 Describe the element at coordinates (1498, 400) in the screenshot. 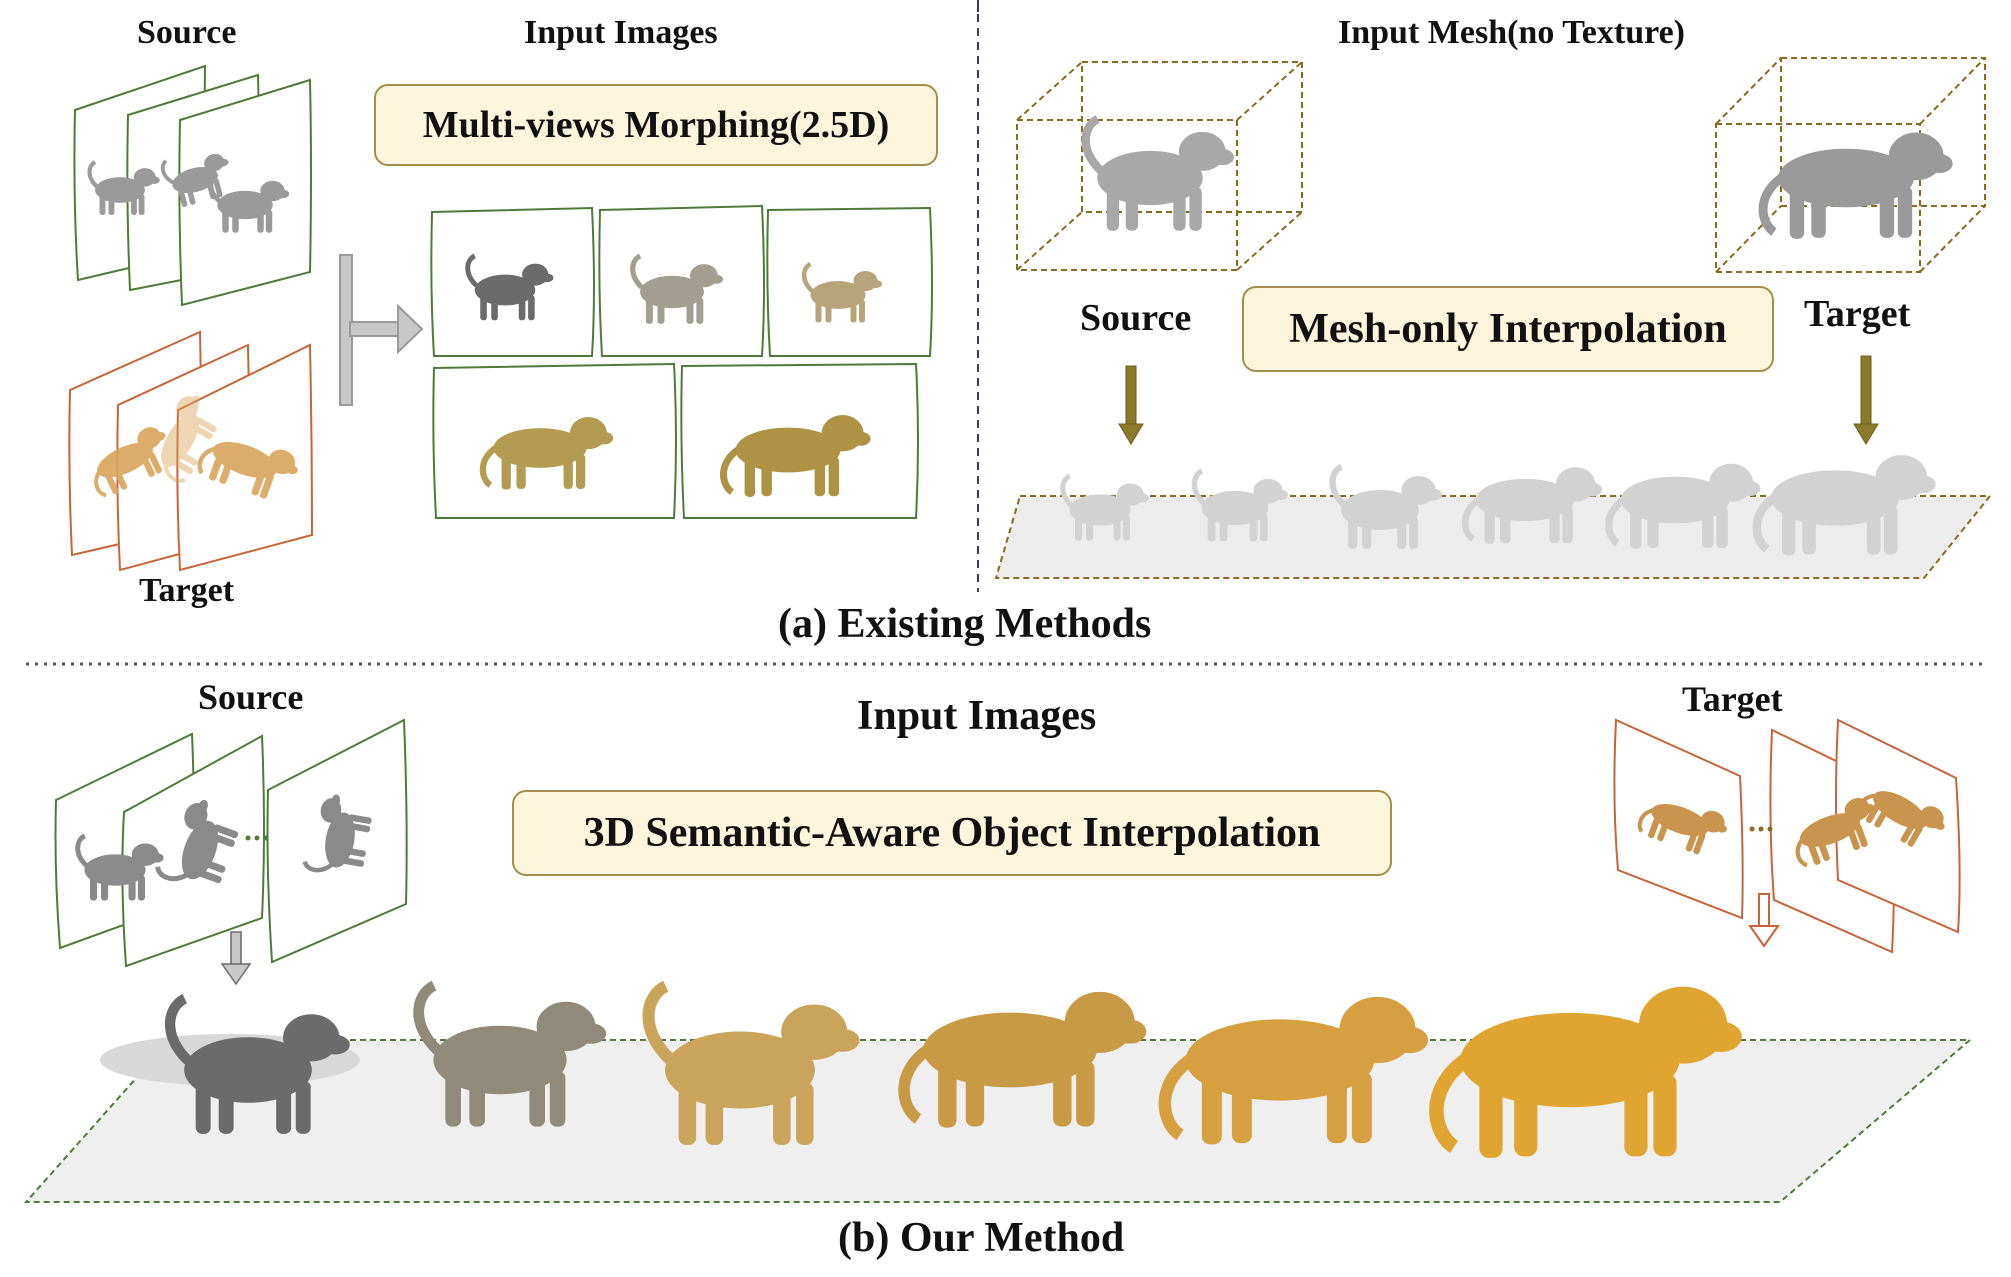

I see `mesh-down-arrows` at that location.